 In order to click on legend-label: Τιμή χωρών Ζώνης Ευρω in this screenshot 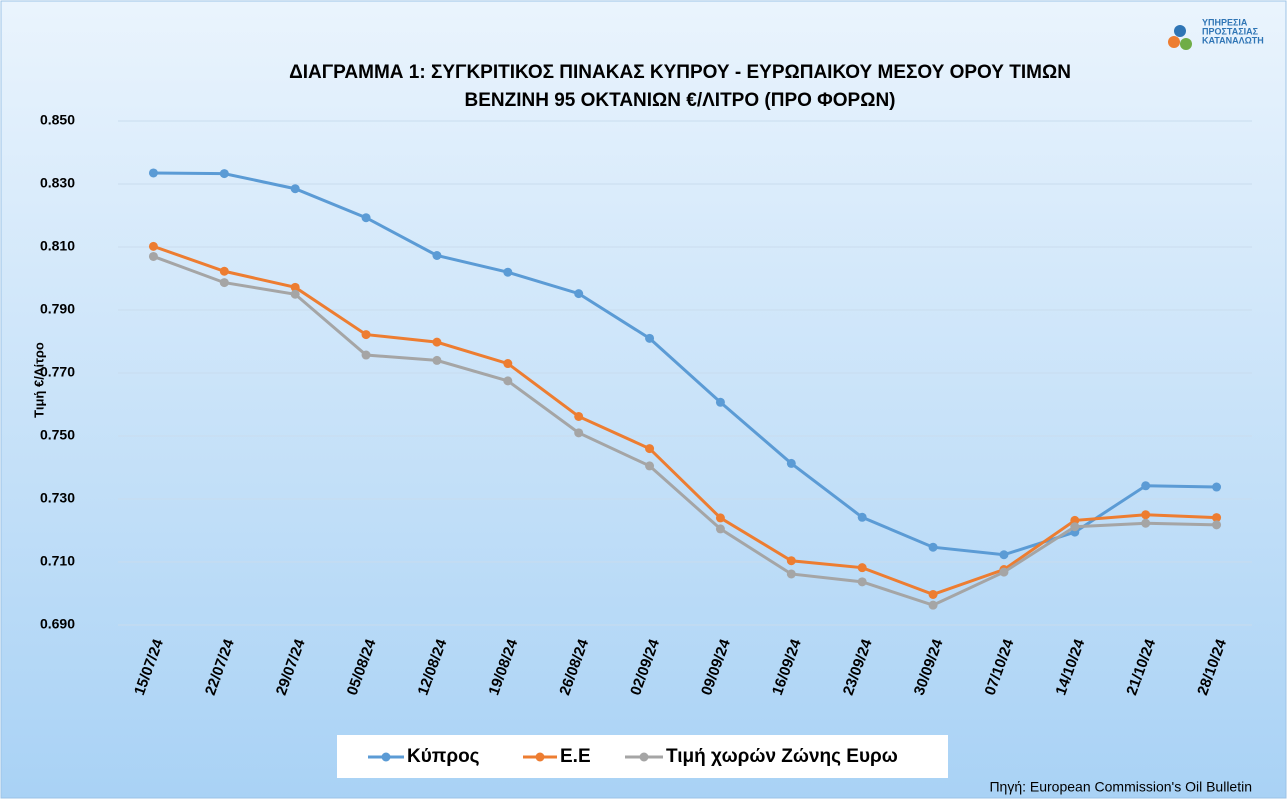, I will do `click(782, 756)`.